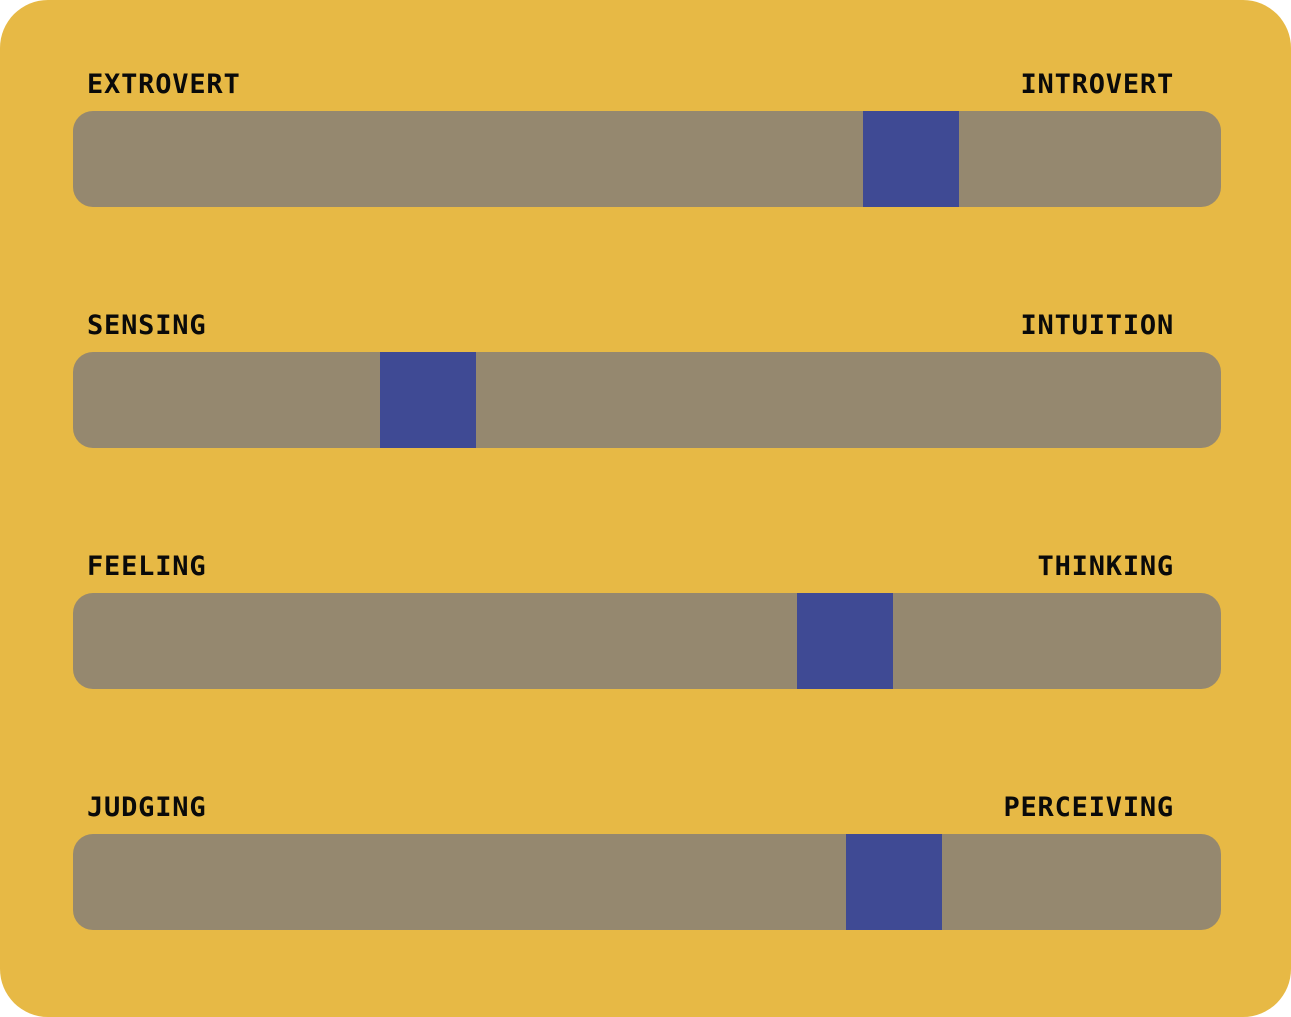 This screenshot has height=1017, width=1291. I want to click on trait-section-extrovert-introvert: EXTROVERT INTROVERT, so click(647, 139).